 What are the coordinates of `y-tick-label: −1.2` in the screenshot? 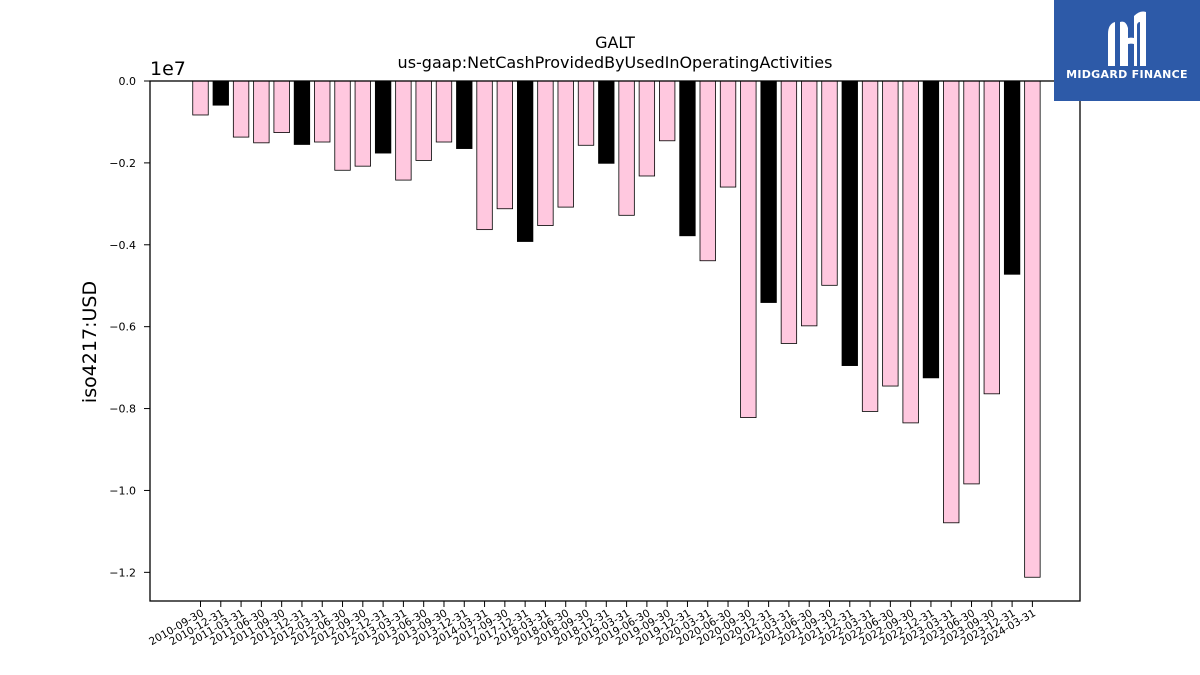 It's located at (122, 572).